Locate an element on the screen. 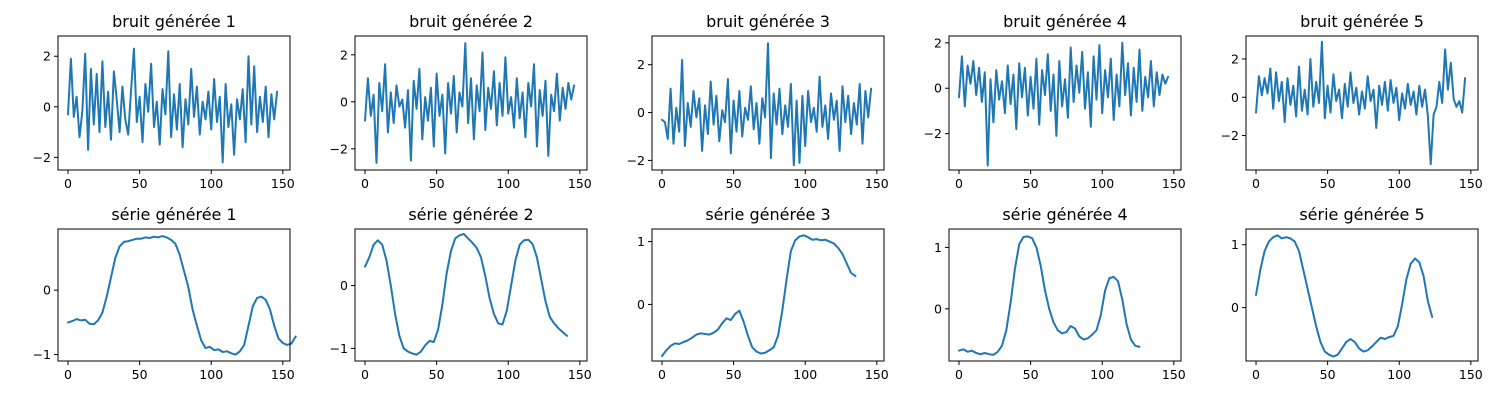 This screenshot has height=400, width=1500. subplot-title: bruit générée 4 is located at coordinates (1065, 21).